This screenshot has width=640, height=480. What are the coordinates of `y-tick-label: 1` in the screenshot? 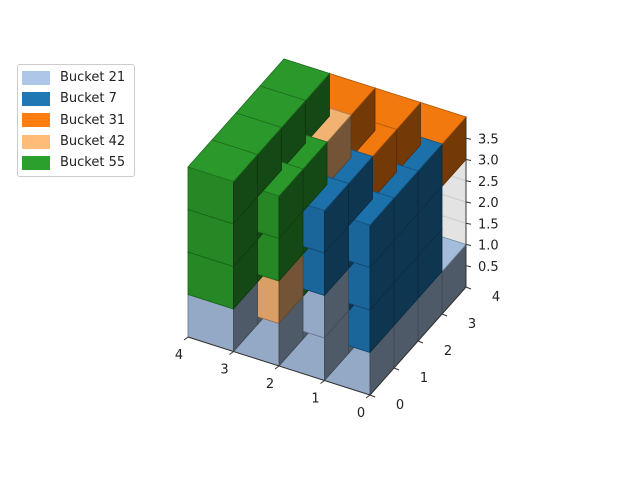 It's located at (424, 378).